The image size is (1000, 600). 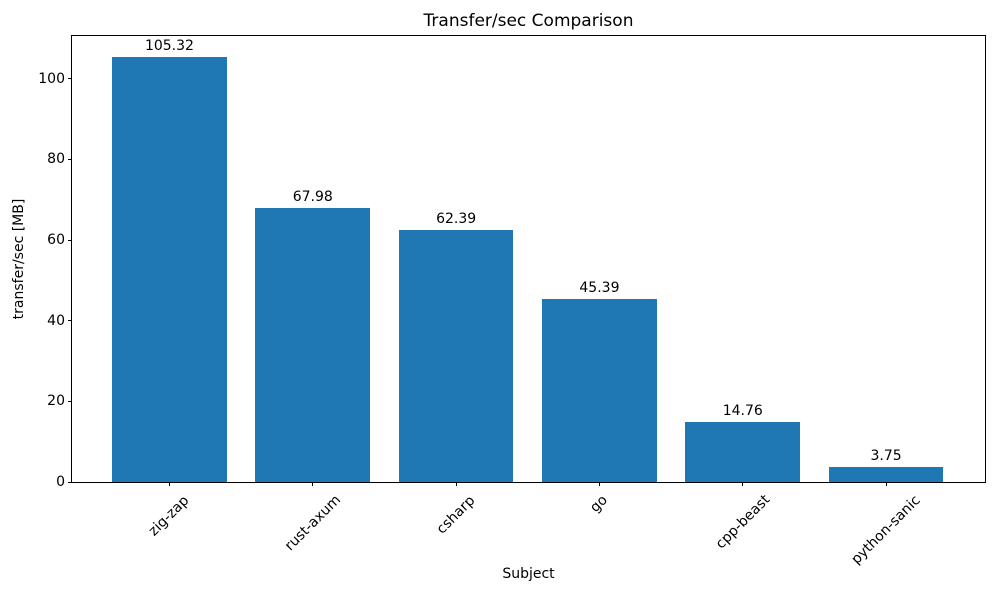 What do you see at coordinates (456, 219) in the screenshot?
I see `bar-value-label: 62.39` at bounding box center [456, 219].